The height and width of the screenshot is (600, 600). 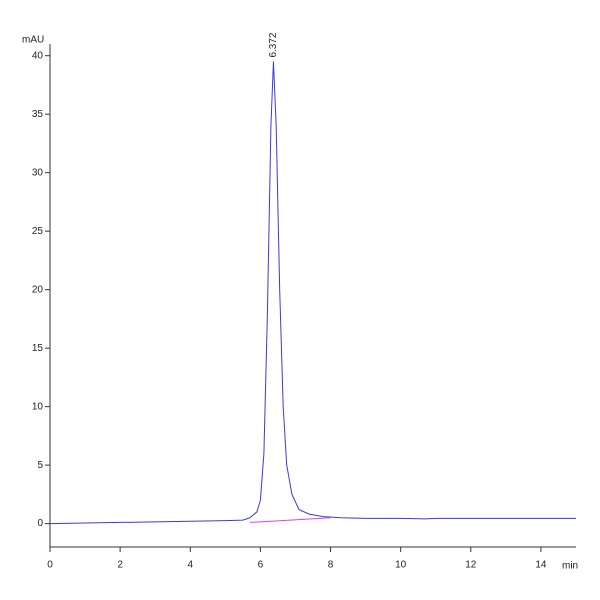 What do you see at coordinates (290, 520) in the screenshot?
I see `trace` at bounding box center [290, 520].